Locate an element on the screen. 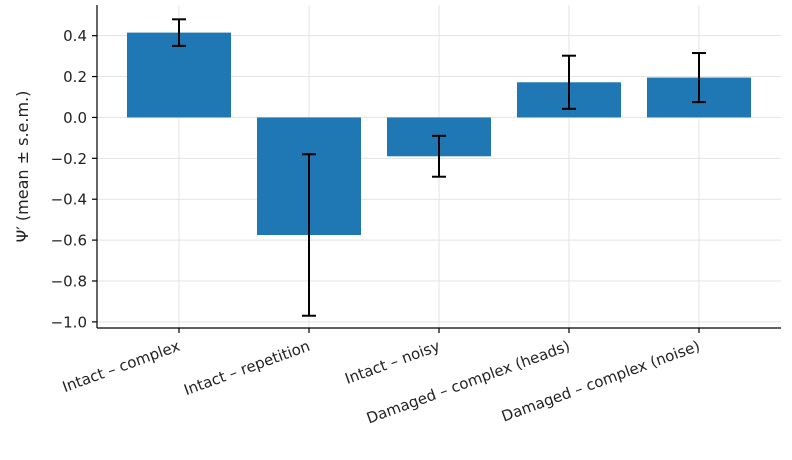 This screenshot has width=792, height=460. y-tick-label: −0.8 is located at coordinates (69, 281).